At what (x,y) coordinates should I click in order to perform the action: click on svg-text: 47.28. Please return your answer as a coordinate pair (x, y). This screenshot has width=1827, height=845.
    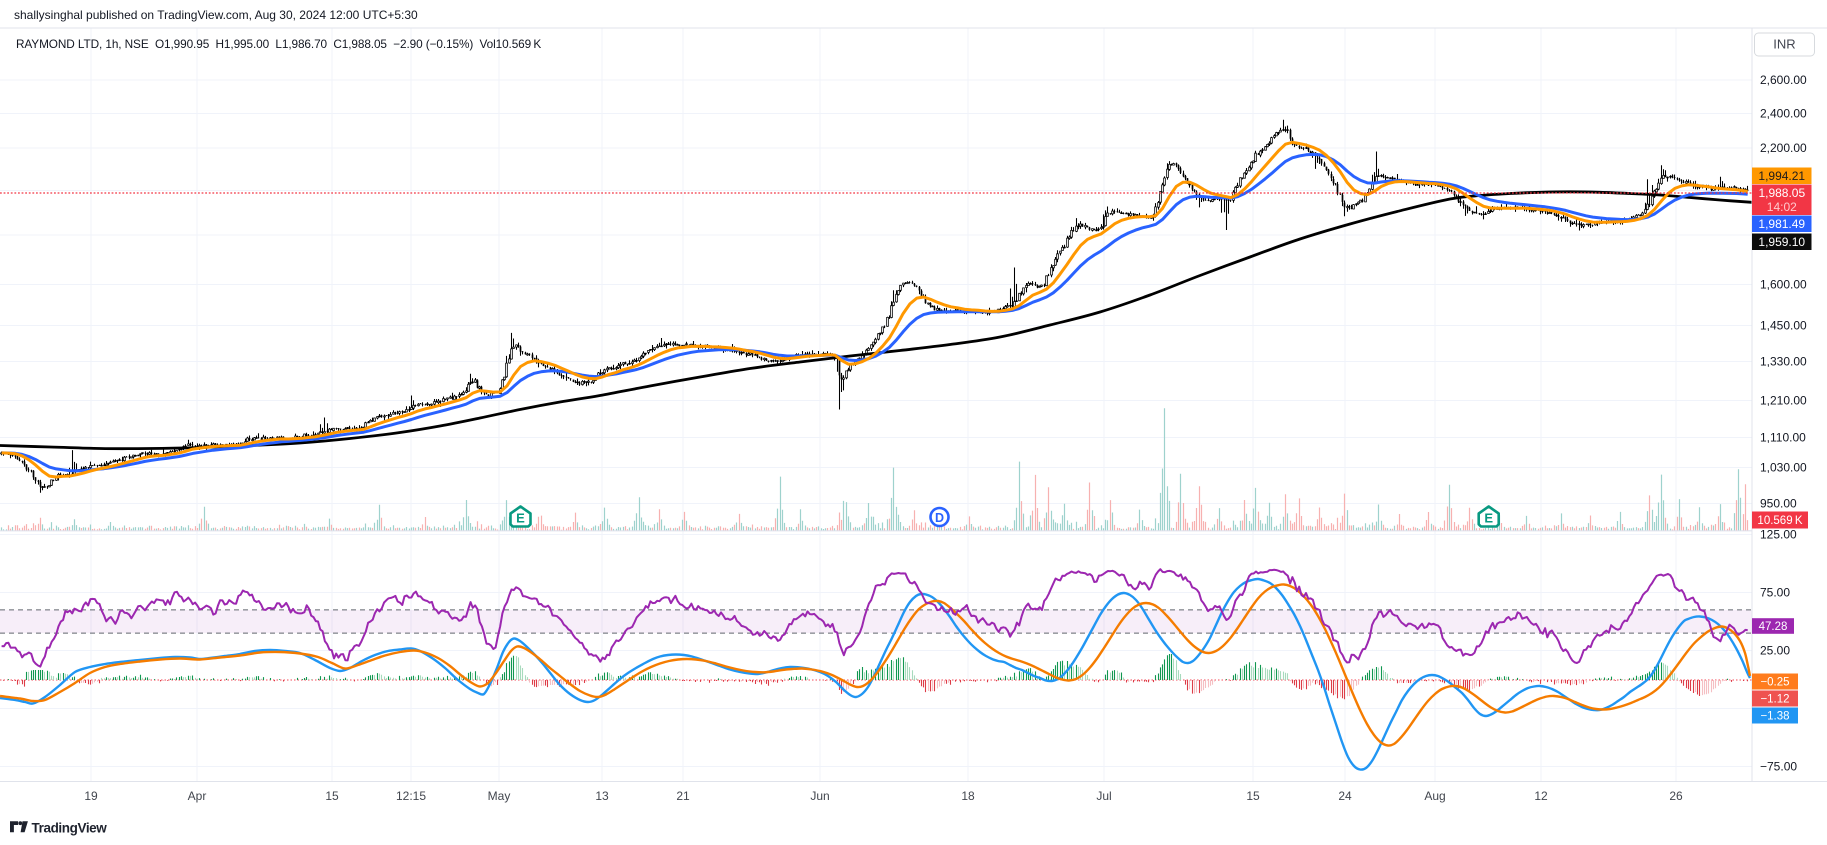
    Looking at the image, I should click on (1773, 627).